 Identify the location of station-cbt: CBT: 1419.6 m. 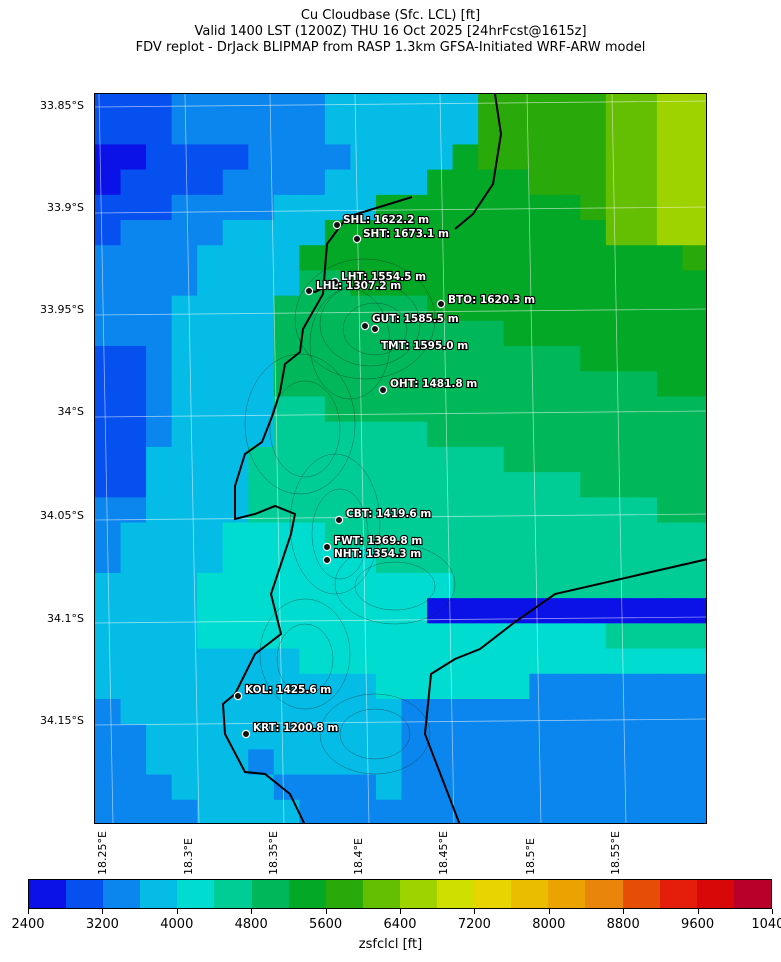
(383, 516).